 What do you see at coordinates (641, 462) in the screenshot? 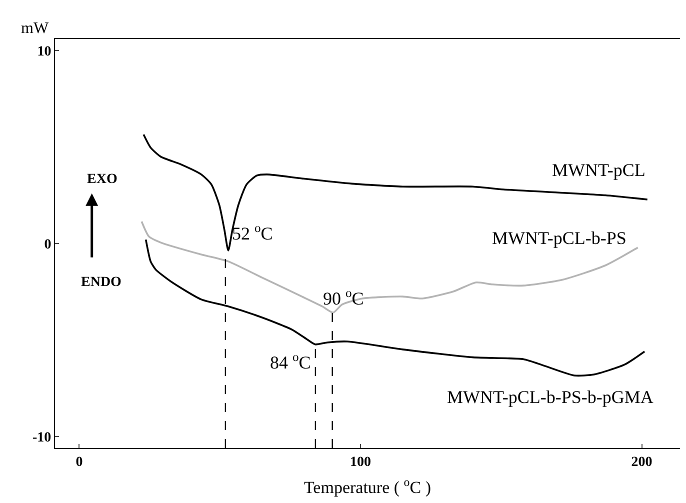
I see `x-tick-label: 200` at bounding box center [641, 462].